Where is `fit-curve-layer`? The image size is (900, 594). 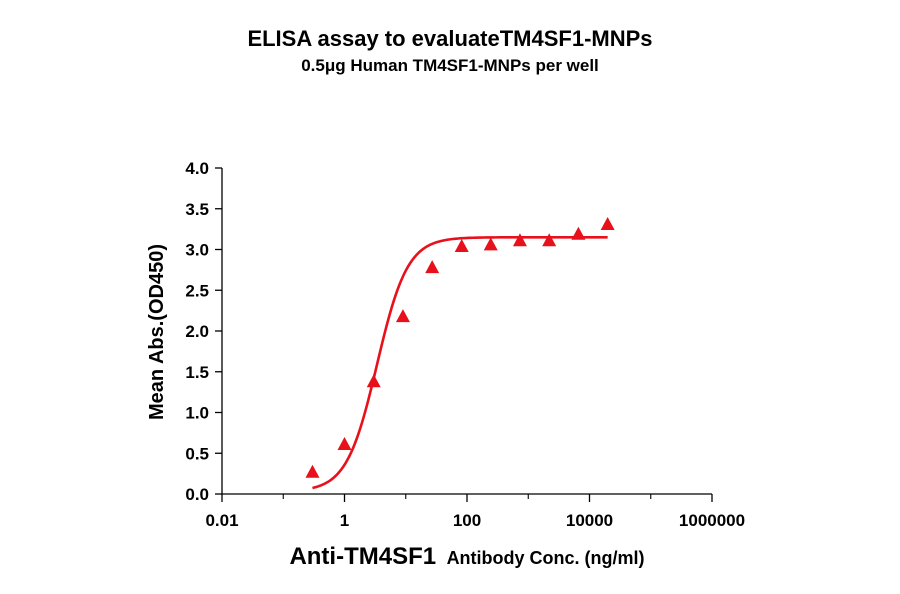
fit-curve-layer is located at coordinates (460, 362).